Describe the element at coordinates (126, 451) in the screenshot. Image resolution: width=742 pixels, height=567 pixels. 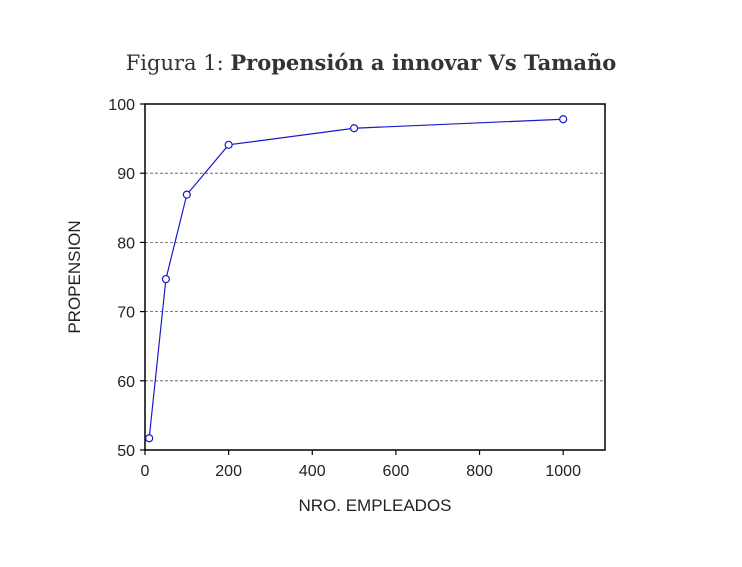
I see `y-tick-label-50: 50` at that location.